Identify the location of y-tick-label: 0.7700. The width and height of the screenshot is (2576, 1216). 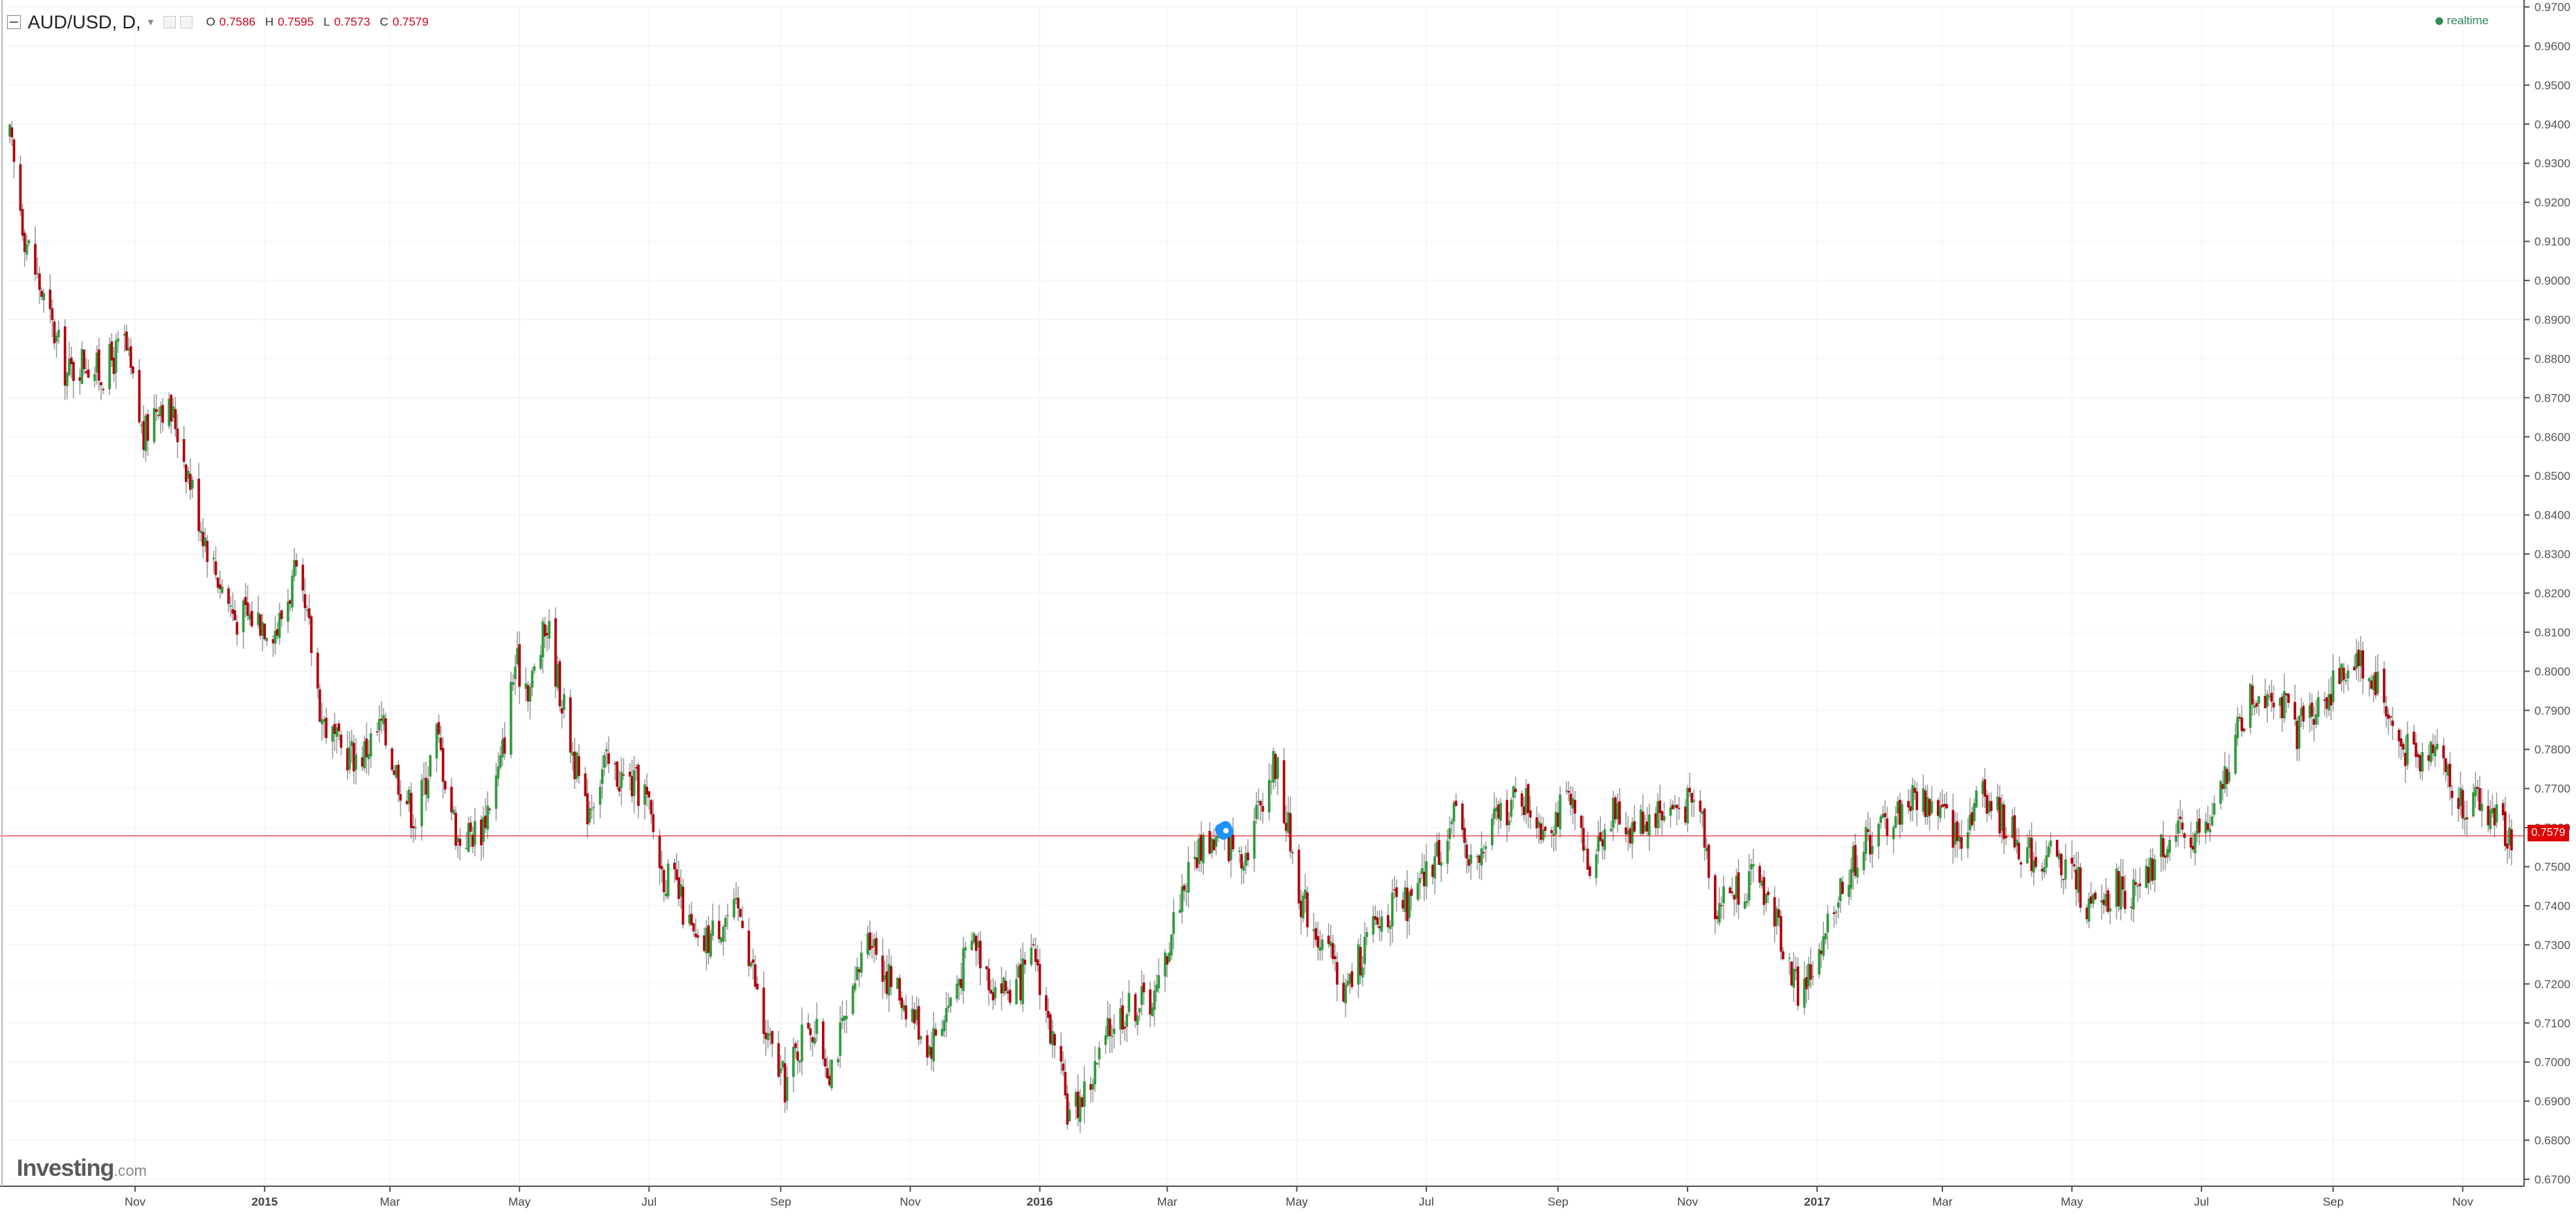
(2552, 789).